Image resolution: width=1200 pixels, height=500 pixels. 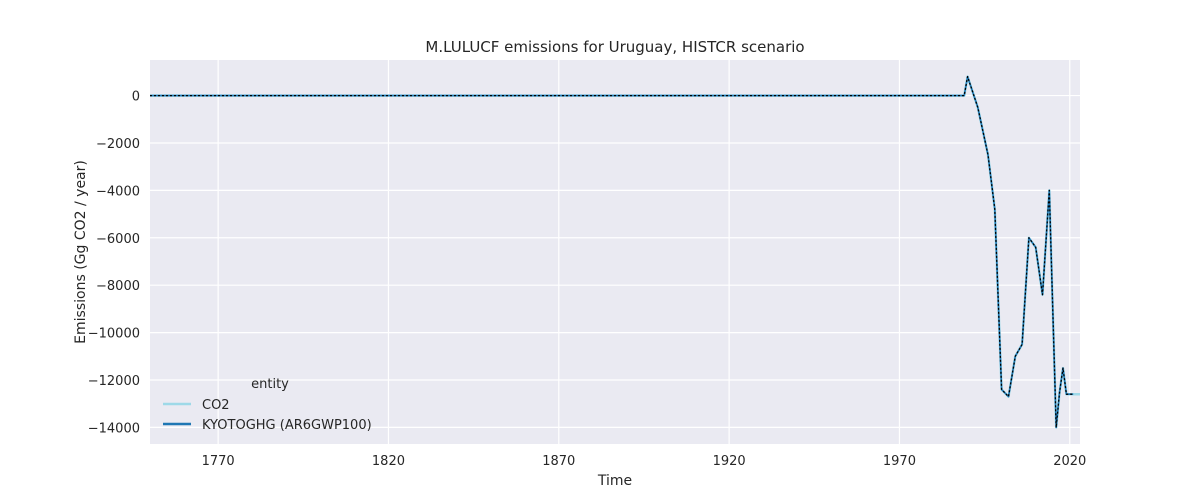 I want to click on y-tick-label: −6000, so click(x=118, y=239).